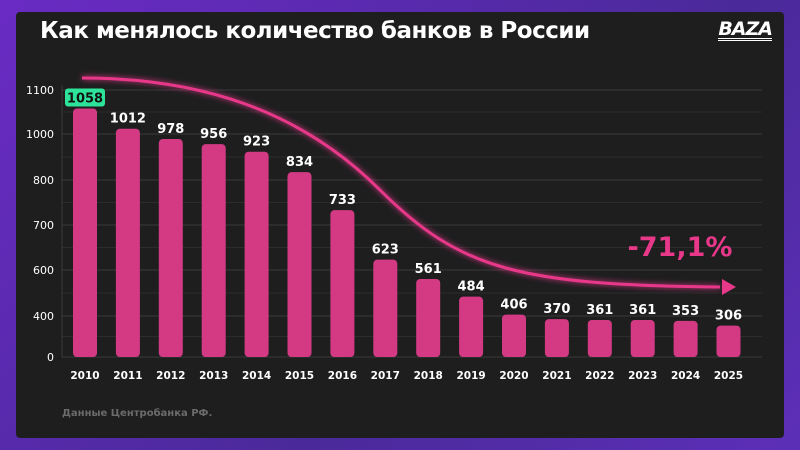 This screenshot has width=800, height=450. What do you see at coordinates (299, 376) in the screenshot?
I see `x-tick-label: 2015` at bounding box center [299, 376].